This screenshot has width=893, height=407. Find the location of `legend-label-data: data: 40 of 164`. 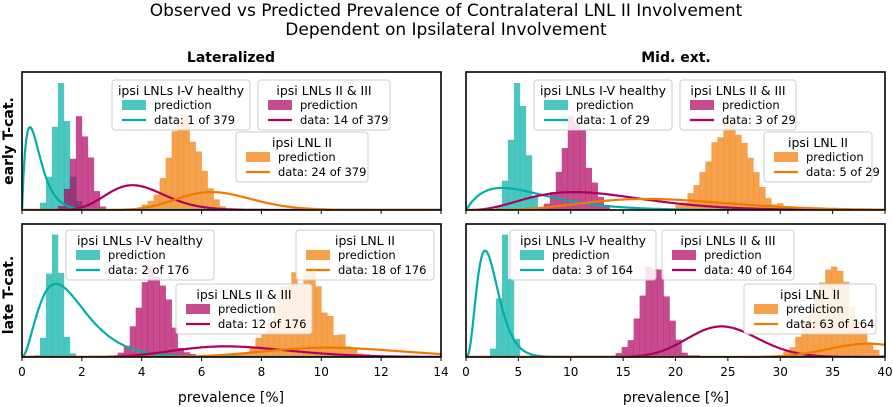

legend-label-data: data: 40 of 164 is located at coordinates (748, 270).